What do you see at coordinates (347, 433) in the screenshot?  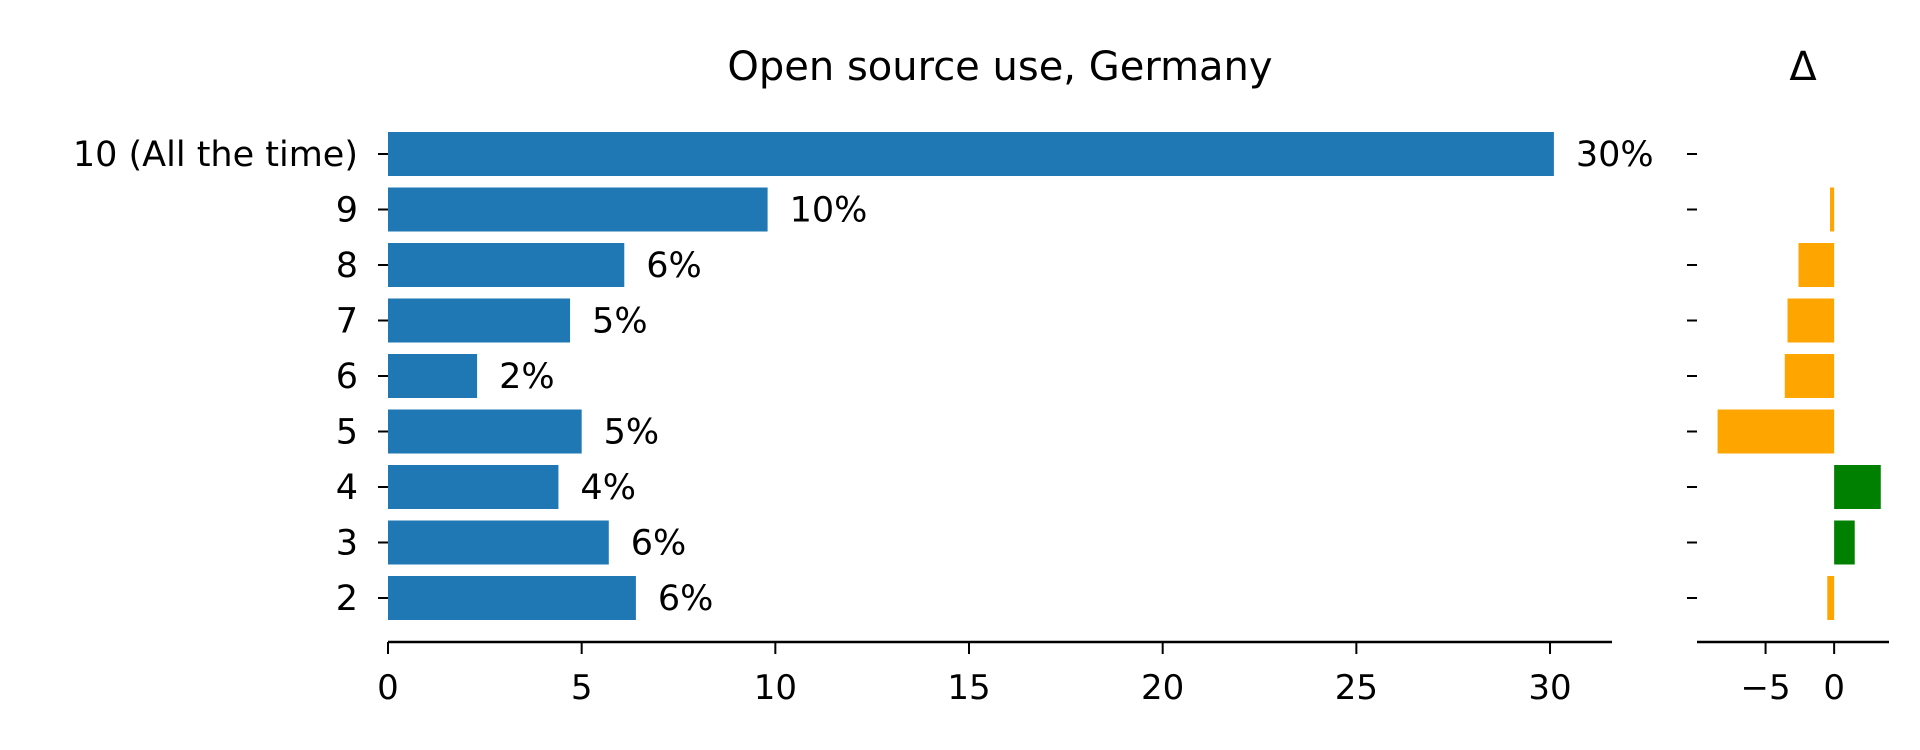 I see `category-label: 5` at bounding box center [347, 433].